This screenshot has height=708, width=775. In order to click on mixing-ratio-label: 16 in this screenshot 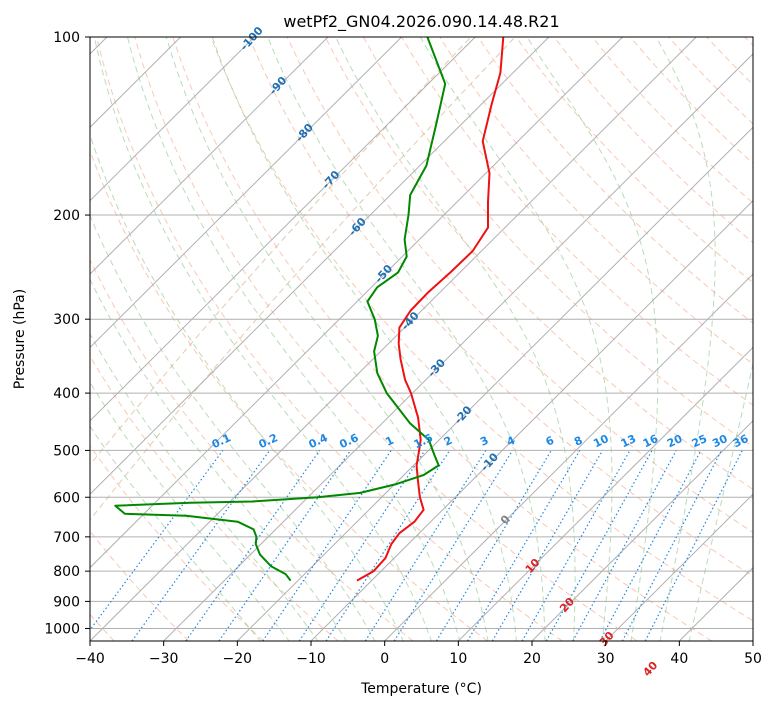, I will do `click(651, 441)`.